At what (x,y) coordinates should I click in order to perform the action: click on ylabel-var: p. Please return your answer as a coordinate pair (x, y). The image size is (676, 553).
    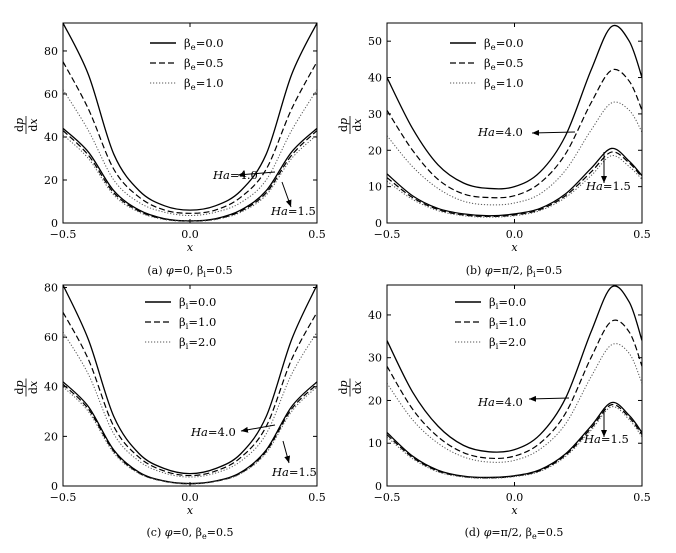
    Looking at the image, I should click on (343, 383).